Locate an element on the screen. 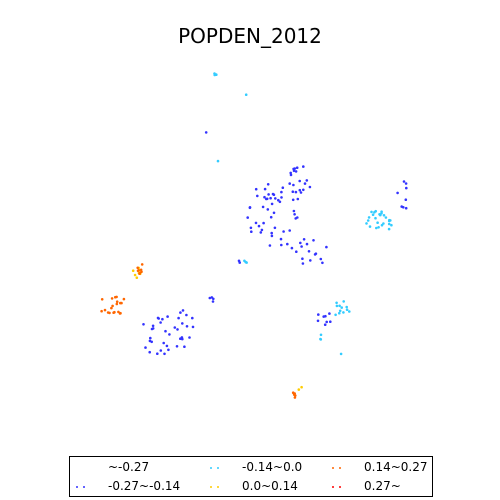  legend-label: ~-0.27 is located at coordinates (129, 467).